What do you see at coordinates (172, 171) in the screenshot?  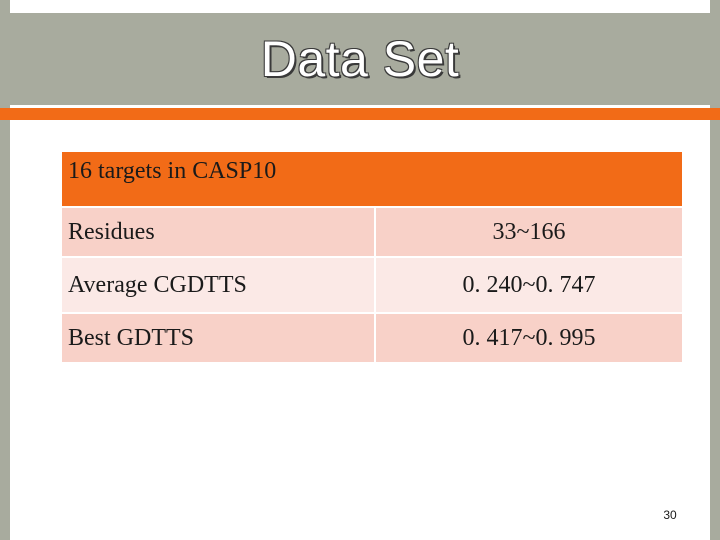 I see `table-header-text: 16 targets in CASP10` at bounding box center [172, 171].